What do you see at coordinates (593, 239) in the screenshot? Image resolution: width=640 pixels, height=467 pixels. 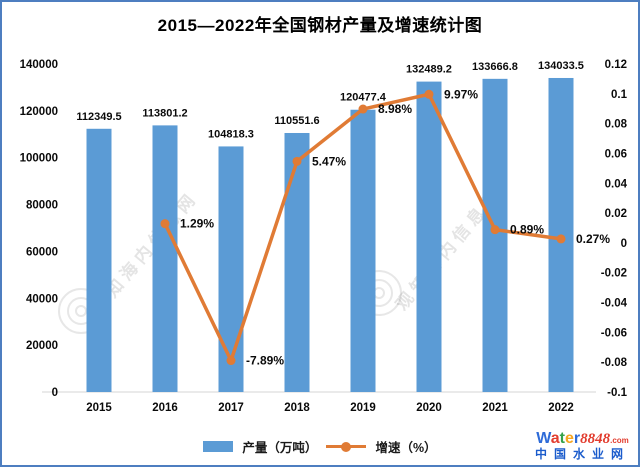 I see `growth-label-2022: 0.27%` at bounding box center [593, 239].